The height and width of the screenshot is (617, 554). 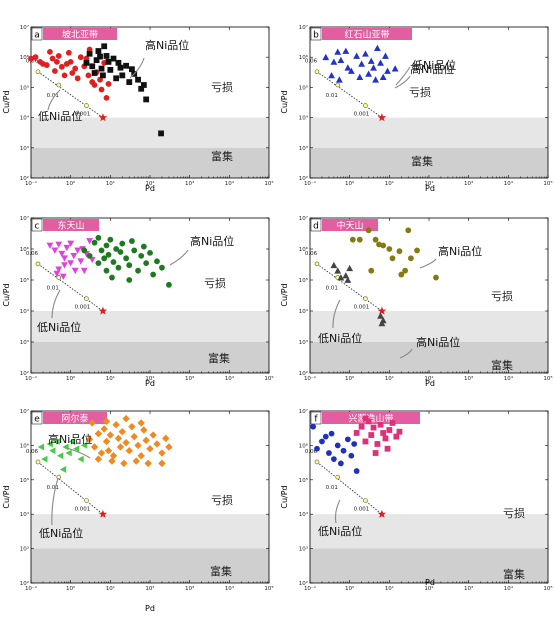 I want to click on panel-letter: b, so click(x=316, y=36).